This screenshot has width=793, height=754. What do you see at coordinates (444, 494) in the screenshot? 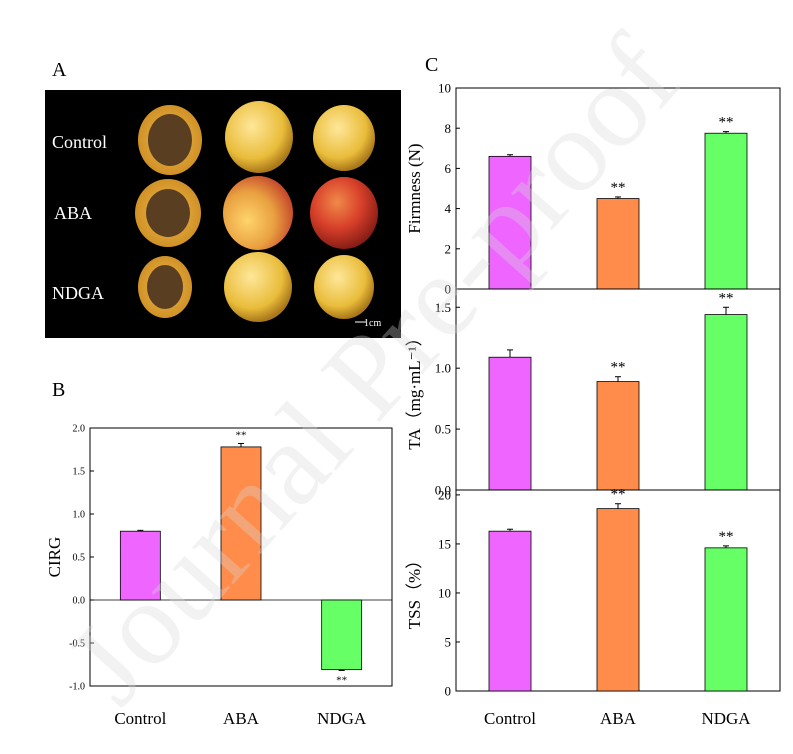
I see `y-tick-label: 20` at bounding box center [444, 494].